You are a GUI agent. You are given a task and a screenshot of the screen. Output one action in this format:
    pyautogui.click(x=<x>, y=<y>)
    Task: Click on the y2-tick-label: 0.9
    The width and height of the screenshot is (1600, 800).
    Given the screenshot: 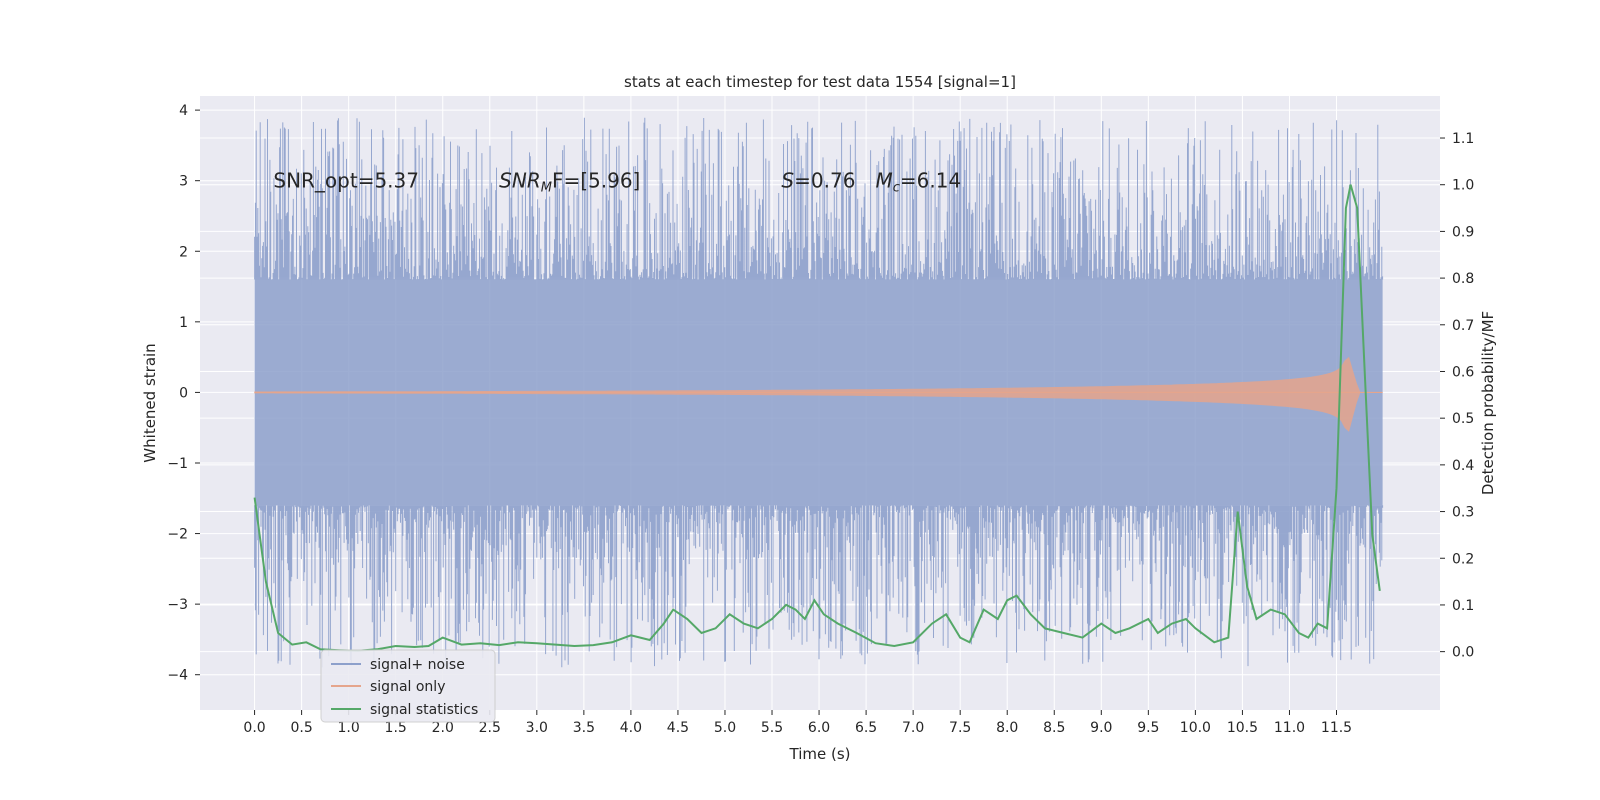 What is the action you would take?
    pyautogui.click(x=1463, y=232)
    